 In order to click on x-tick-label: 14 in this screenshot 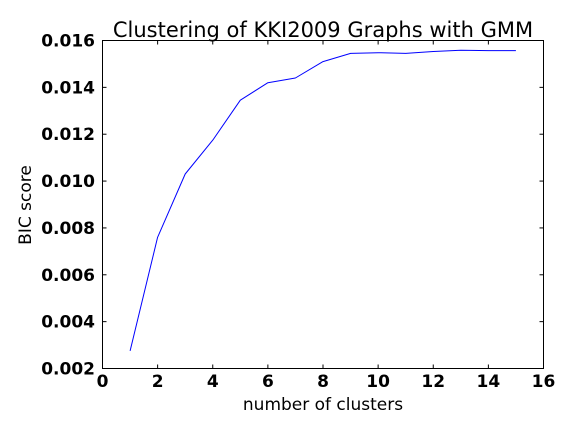, I will do `click(489, 382)`.